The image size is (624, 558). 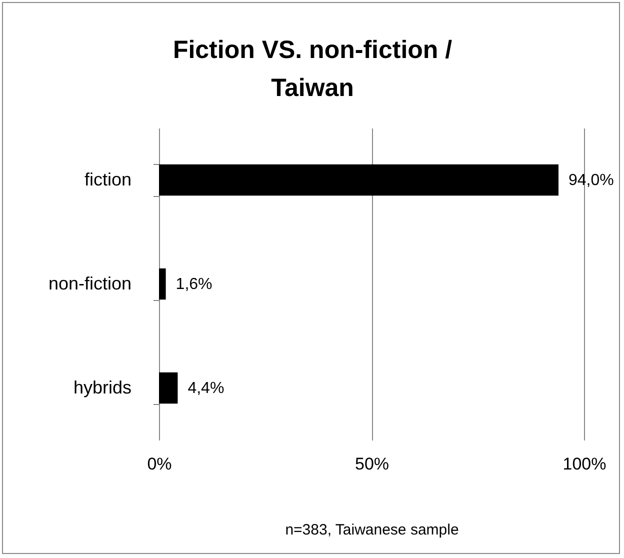 I want to click on data-label: 1,6%, so click(x=194, y=284).